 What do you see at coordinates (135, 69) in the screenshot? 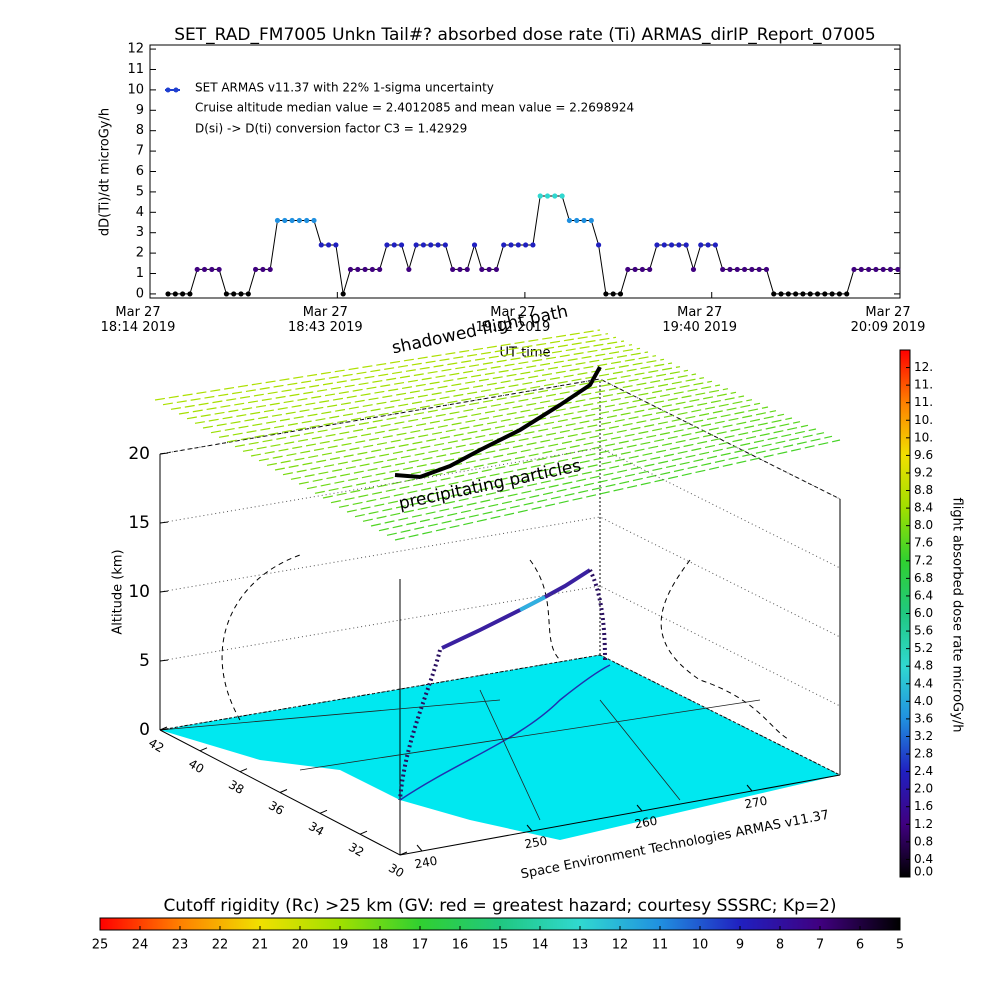
I see `y-tick-label: 11` at bounding box center [135, 69].